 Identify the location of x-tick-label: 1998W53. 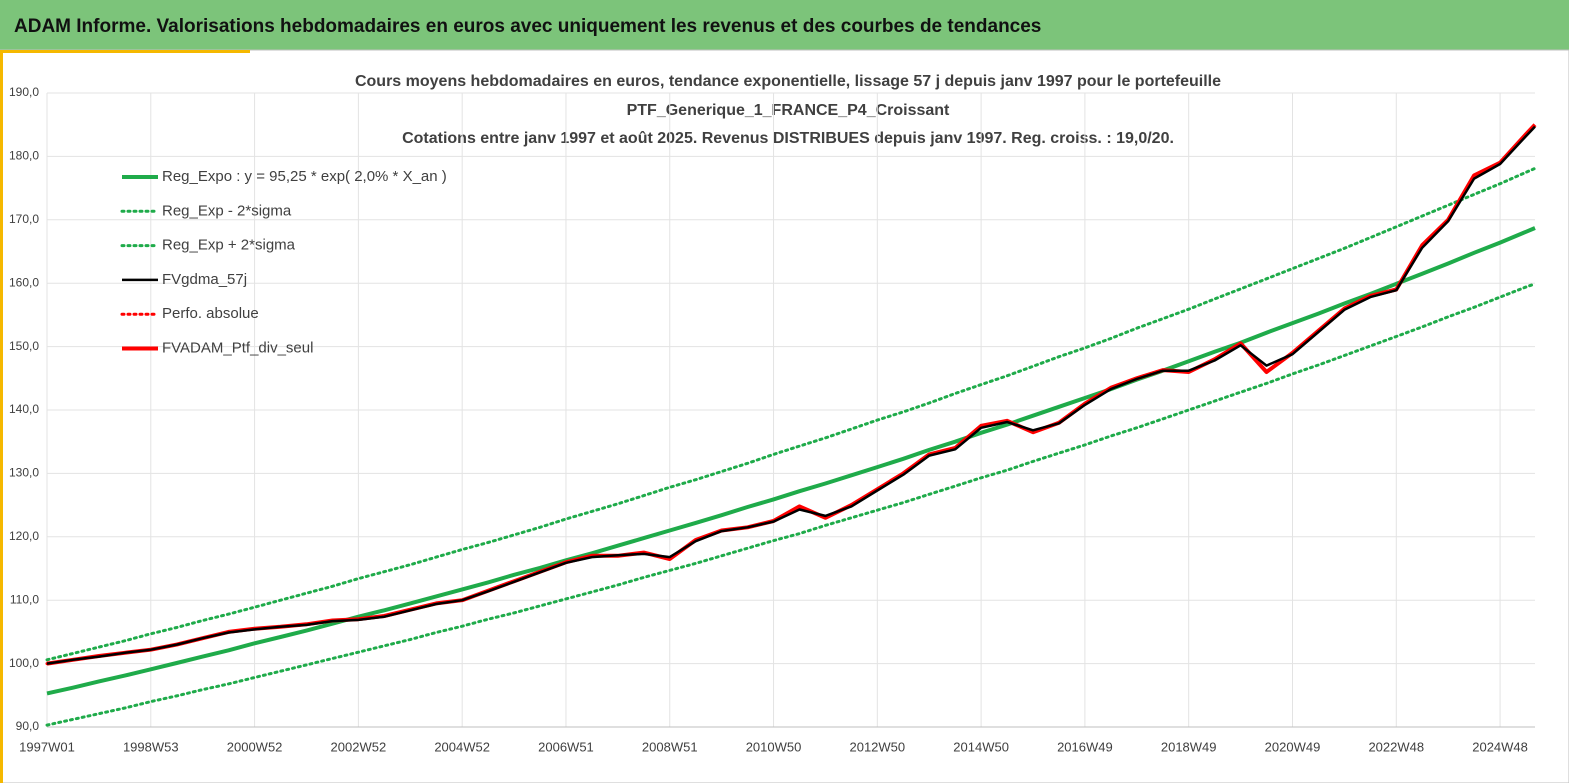
(151, 746).